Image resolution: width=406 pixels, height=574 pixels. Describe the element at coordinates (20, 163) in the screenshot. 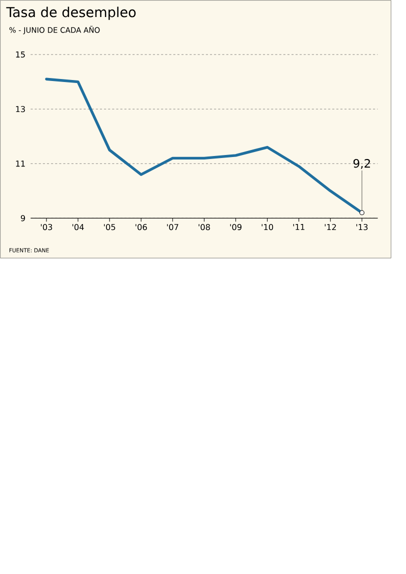

I see `y-tick-label: 11` at that location.